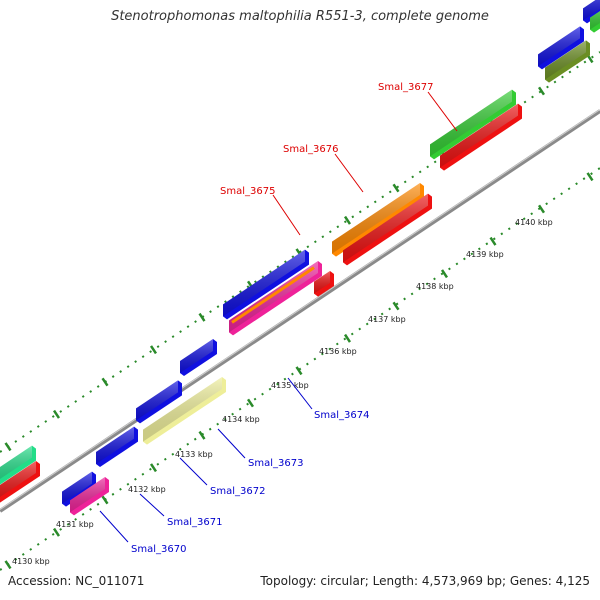  Describe the element at coordinates (479, 135) in the screenshot. I see `gene-block-red-3677b-shade` at that location.